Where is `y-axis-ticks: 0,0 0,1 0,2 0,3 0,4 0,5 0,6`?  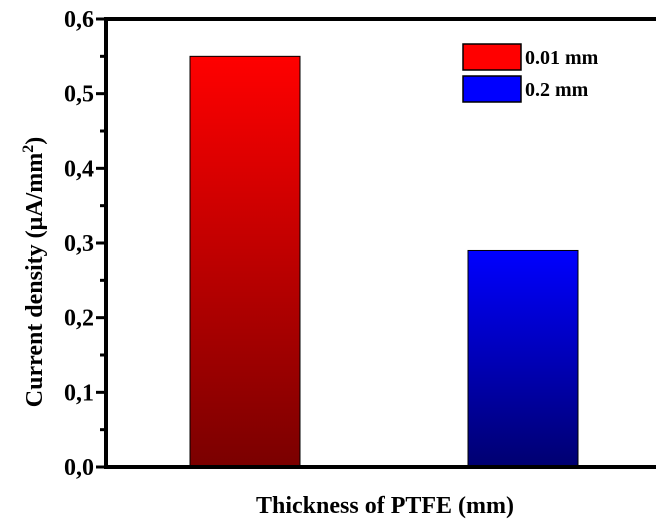 y-axis-ticks: 0,0 0,1 0,2 0,3 0,4 0,5 0,6 is located at coordinates (85, 244).